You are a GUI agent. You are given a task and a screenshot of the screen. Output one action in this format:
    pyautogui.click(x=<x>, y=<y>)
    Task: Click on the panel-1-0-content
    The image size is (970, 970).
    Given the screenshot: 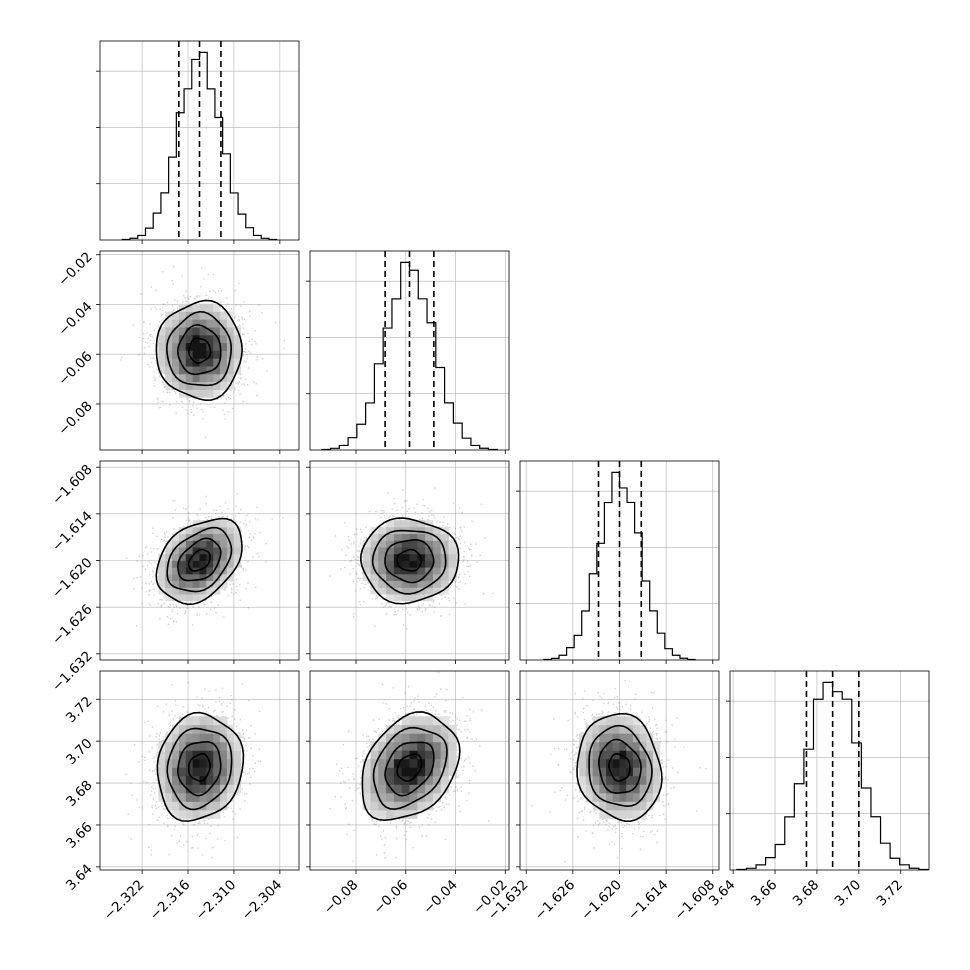 What is the action you would take?
    pyautogui.click(x=203, y=352)
    